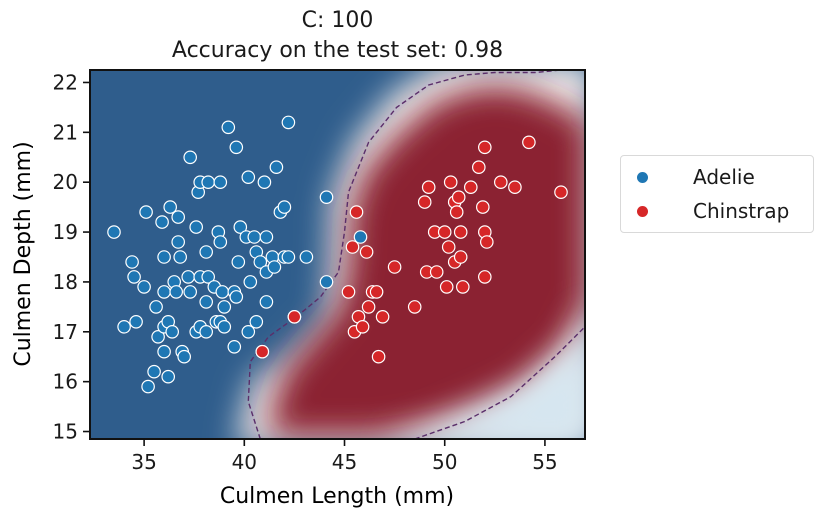  I want to click on x-tick-label: 40, so click(244, 462).